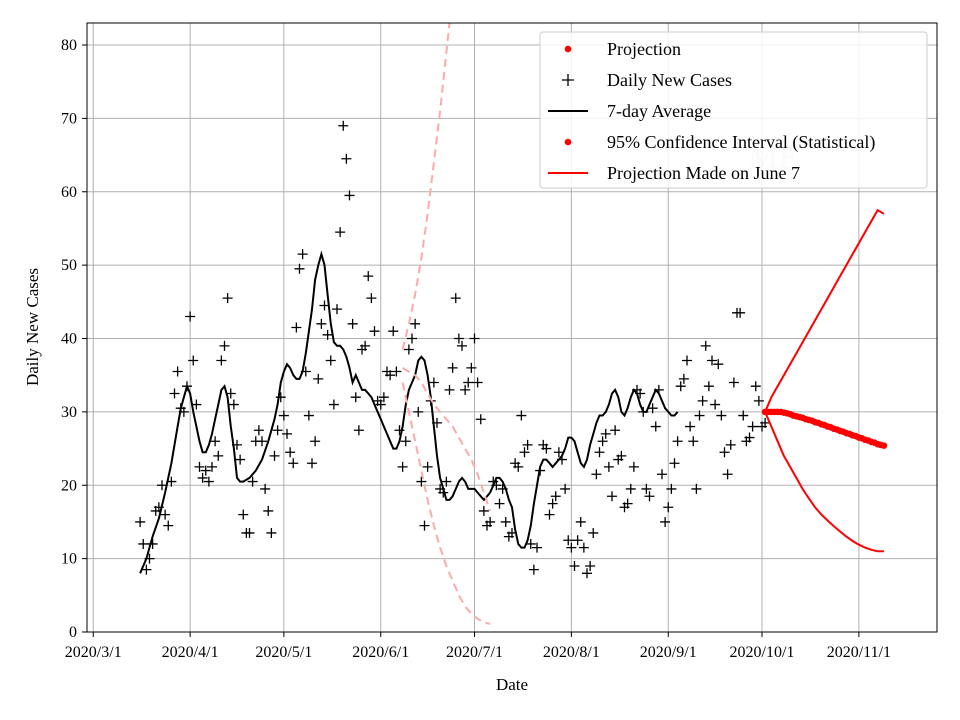  I want to click on y-axis-label: Daily New Cases, so click(32, 327).